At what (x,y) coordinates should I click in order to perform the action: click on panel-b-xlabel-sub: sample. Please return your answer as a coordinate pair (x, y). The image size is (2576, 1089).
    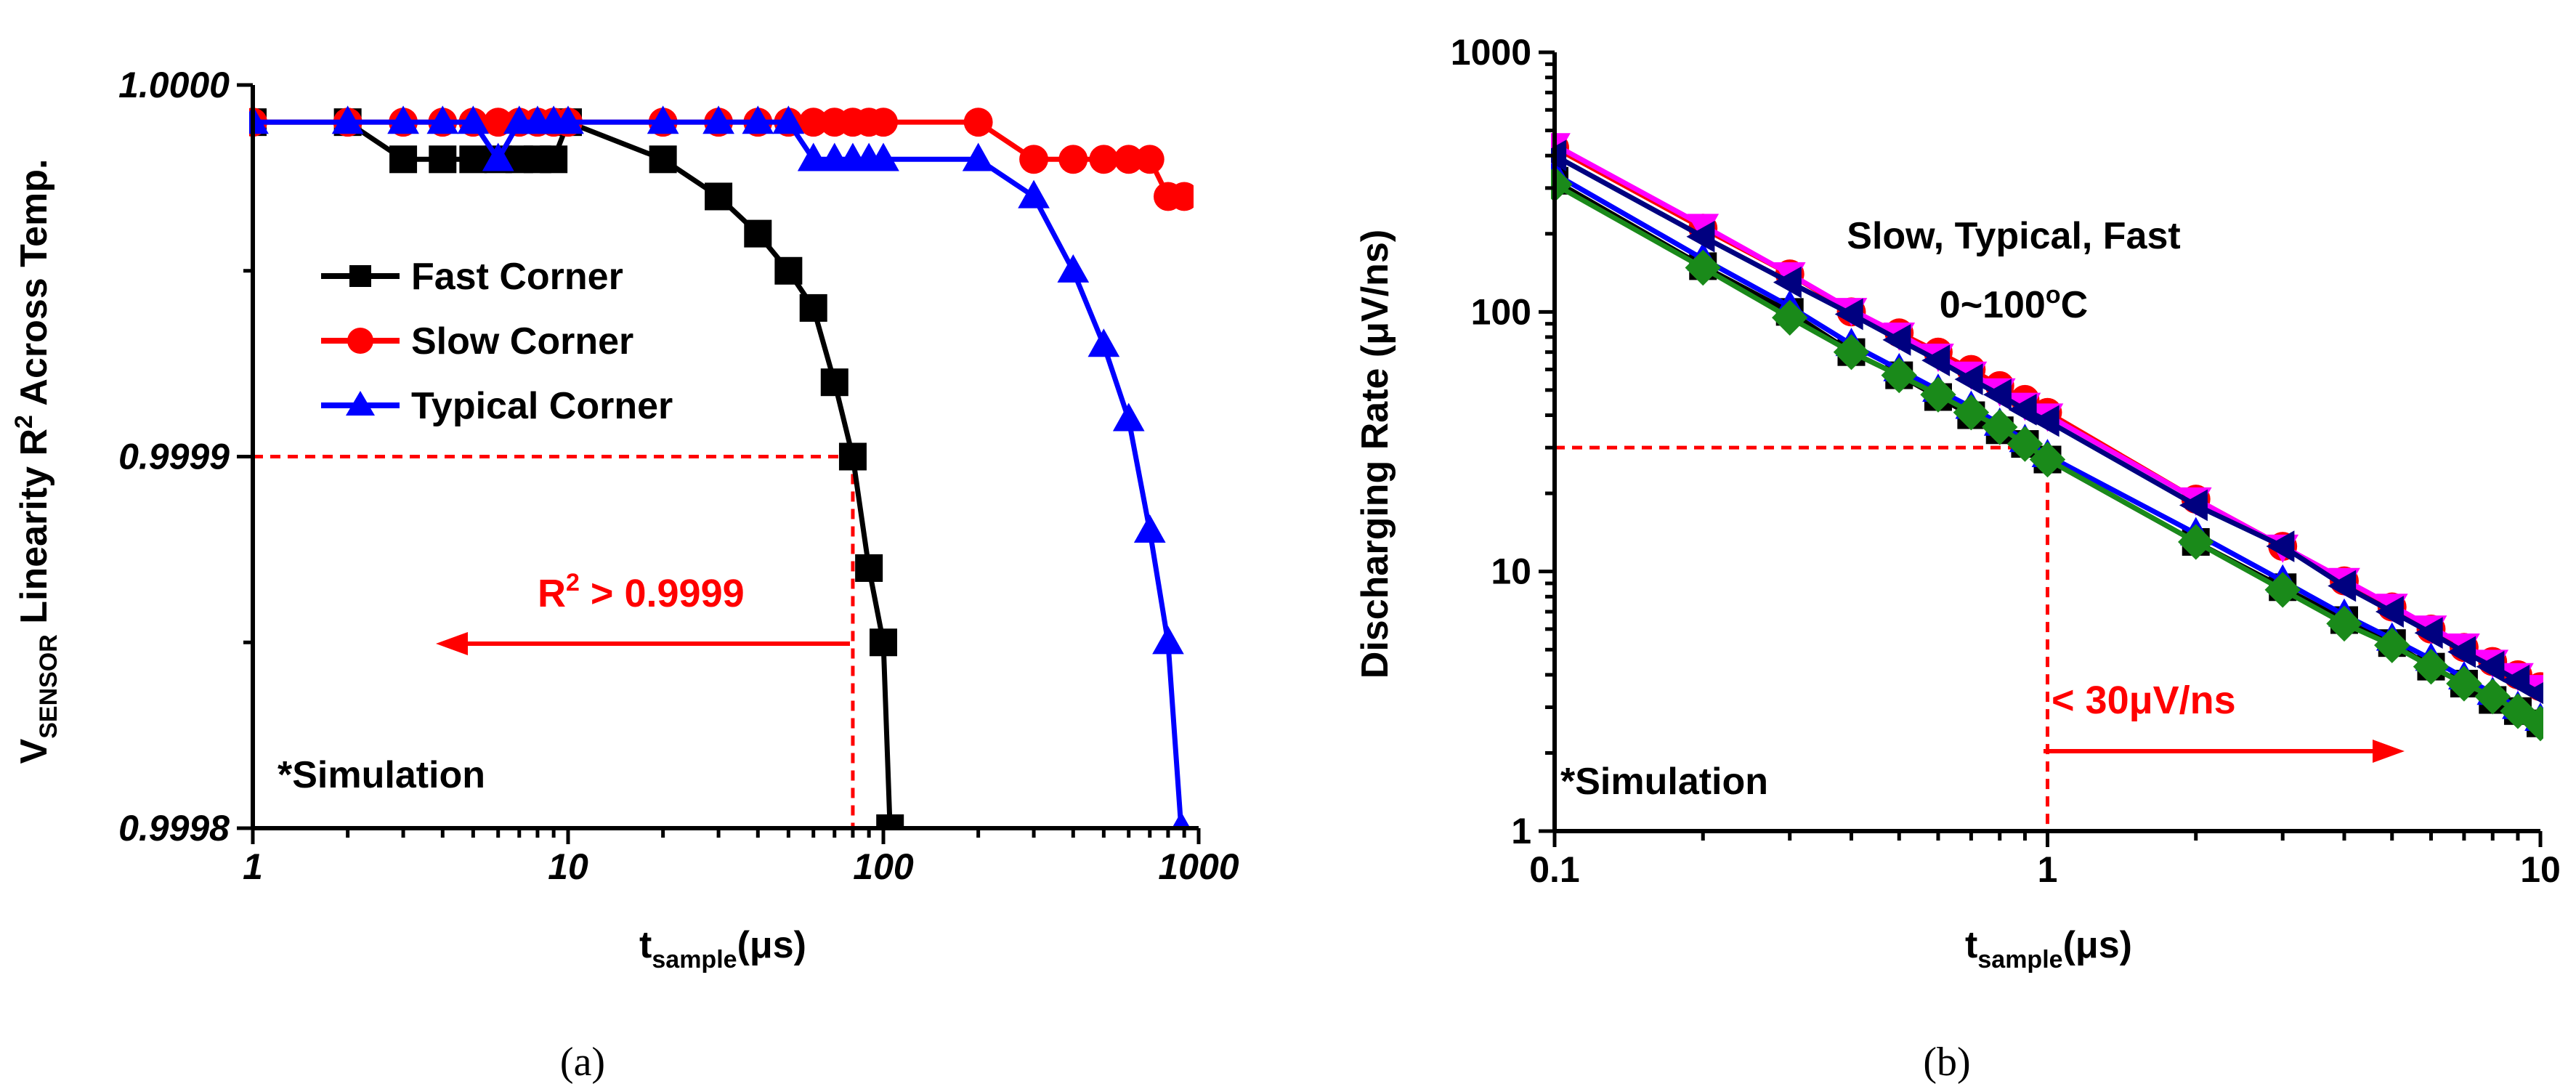
    Looking at the image, I should click on (2020, 960).